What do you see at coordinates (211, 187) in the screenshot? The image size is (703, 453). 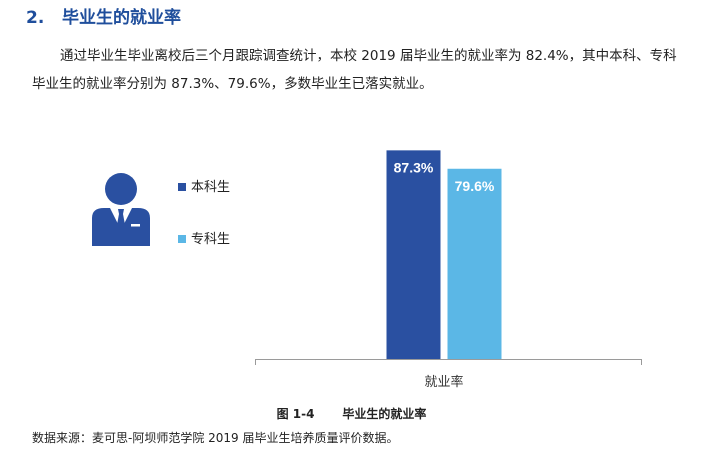 I see `legend-label-benke: 本科生` at bounding box center [211, 187].